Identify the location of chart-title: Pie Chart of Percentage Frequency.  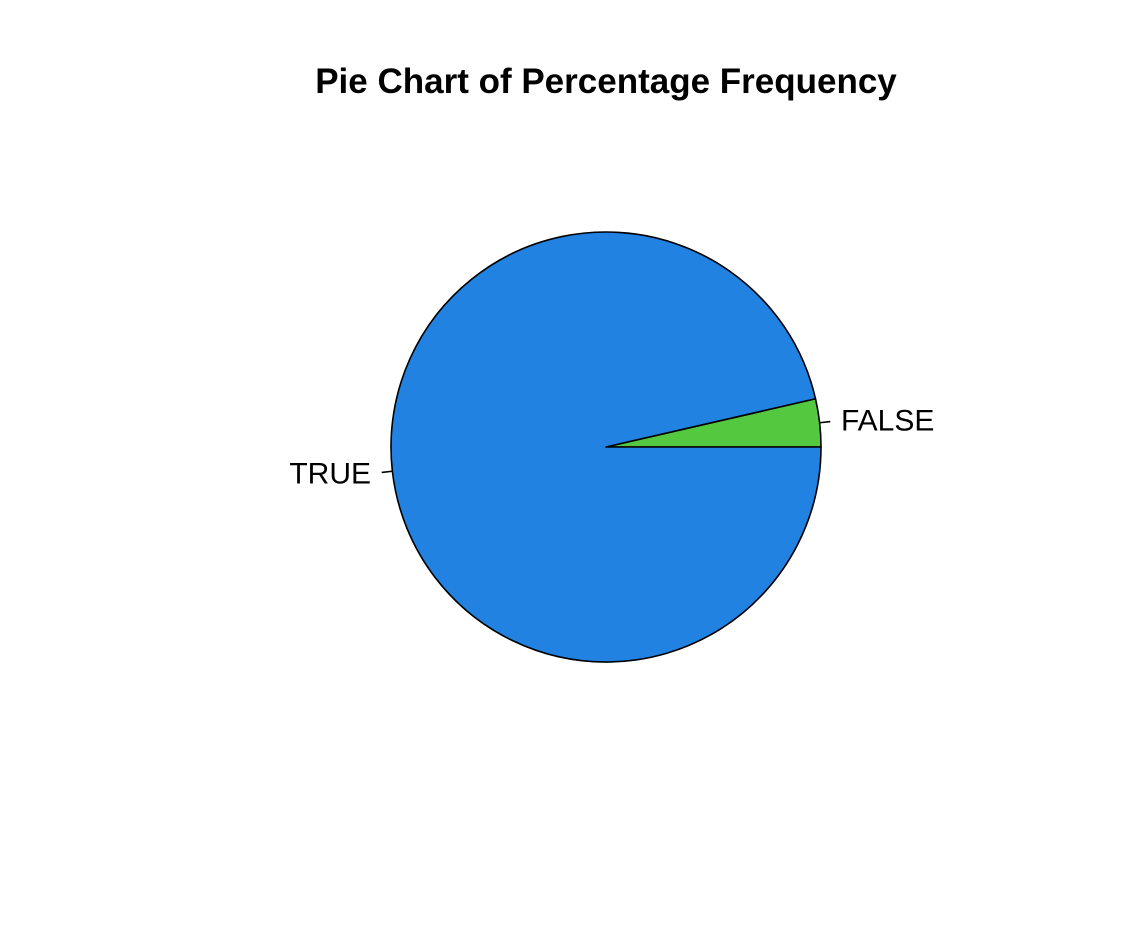
(606, 81).